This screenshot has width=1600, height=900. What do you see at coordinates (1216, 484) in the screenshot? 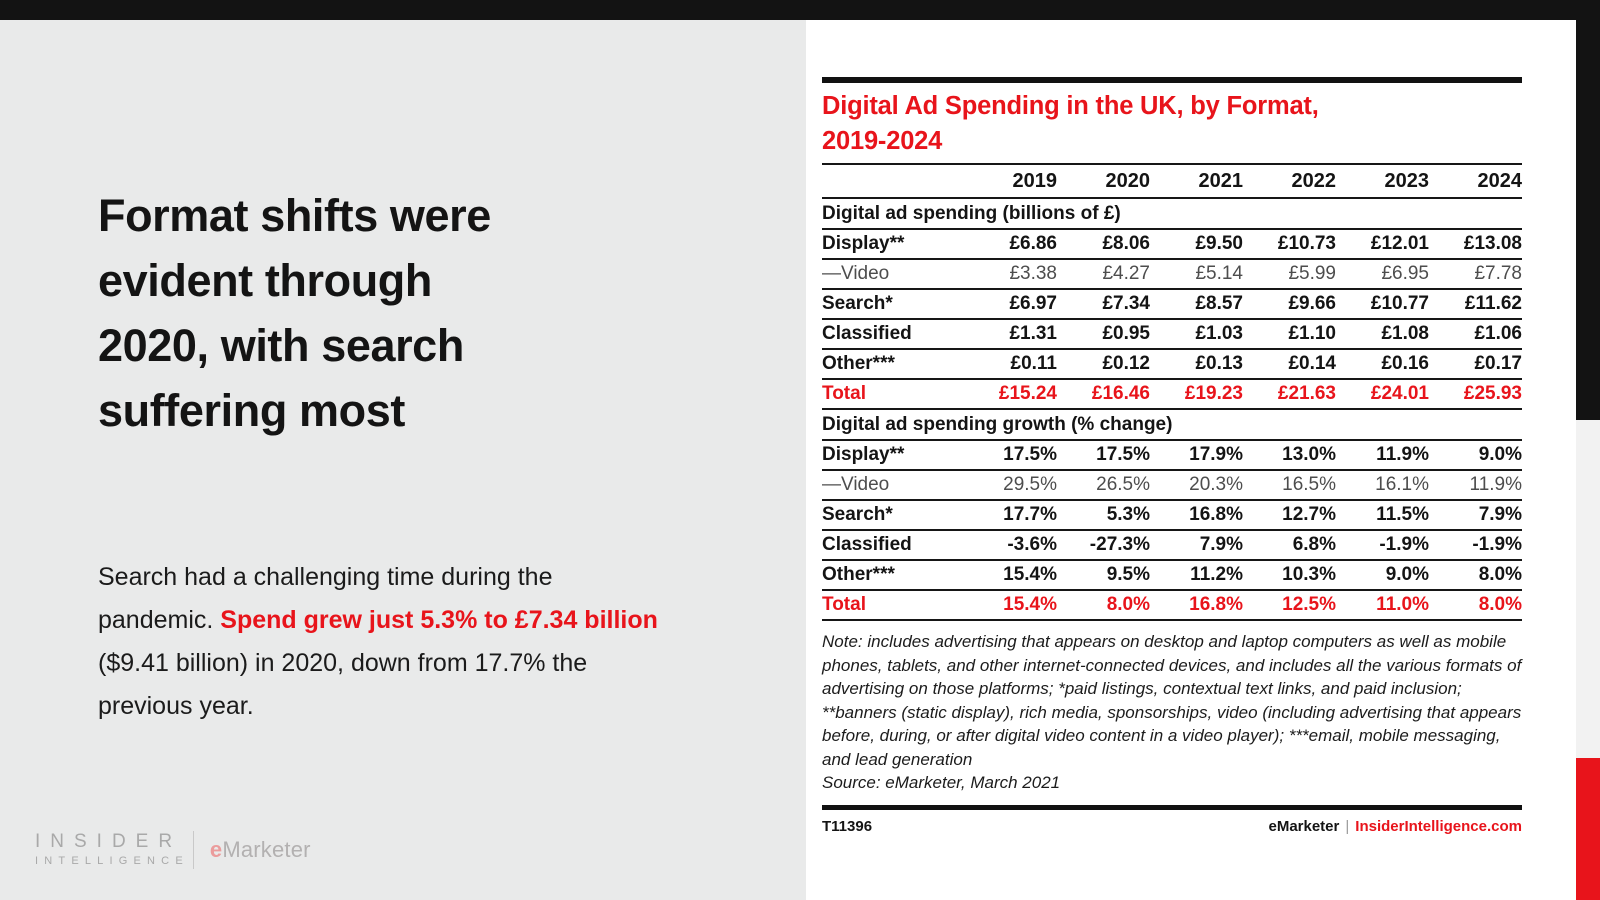
I see `table-cell: 20.3%` at bounding box center [1216, 484].